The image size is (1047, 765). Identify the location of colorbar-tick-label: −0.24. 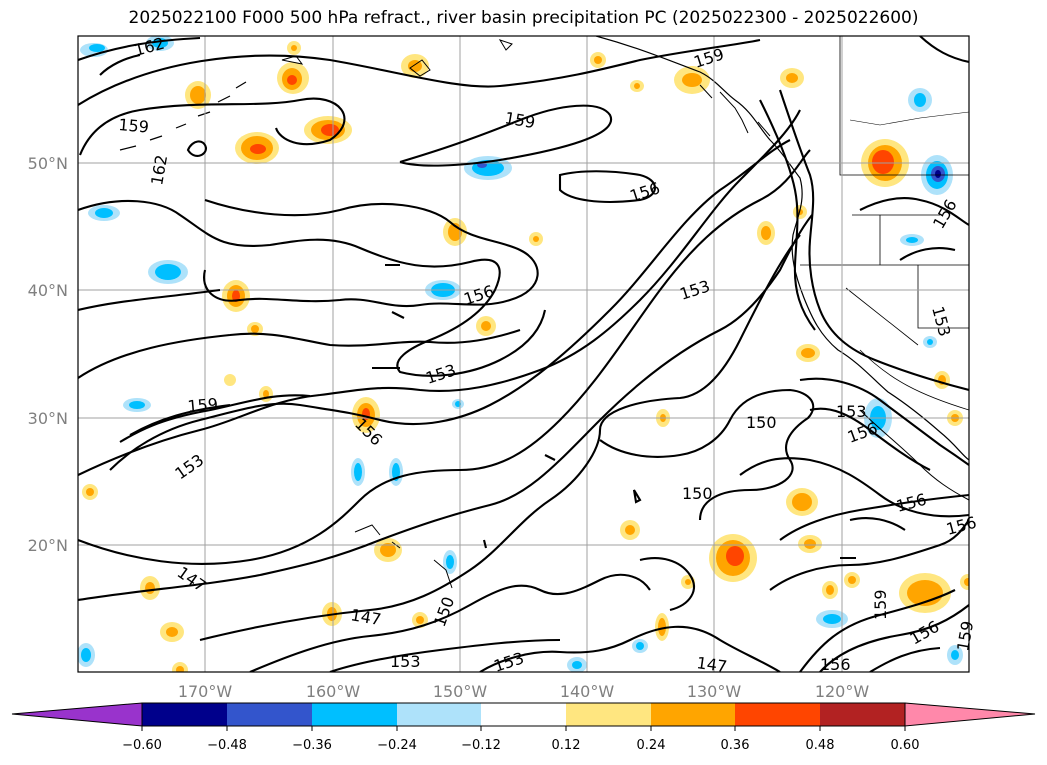
(397, 745).